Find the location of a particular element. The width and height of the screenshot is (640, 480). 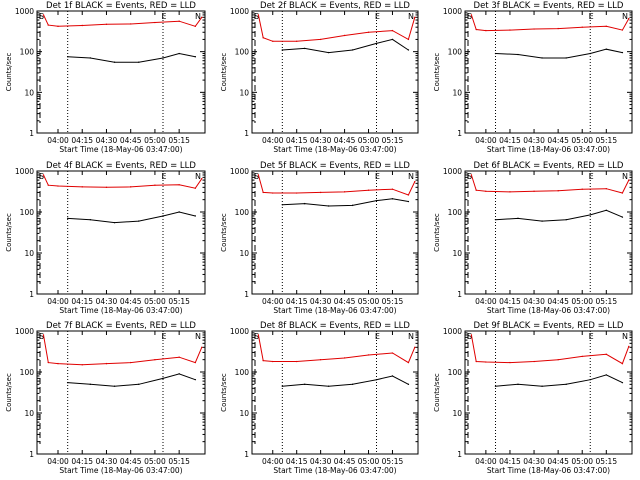

panel-title: Det 1f BLACK = Events, RED = LLD is located at coordinates (121, 6).